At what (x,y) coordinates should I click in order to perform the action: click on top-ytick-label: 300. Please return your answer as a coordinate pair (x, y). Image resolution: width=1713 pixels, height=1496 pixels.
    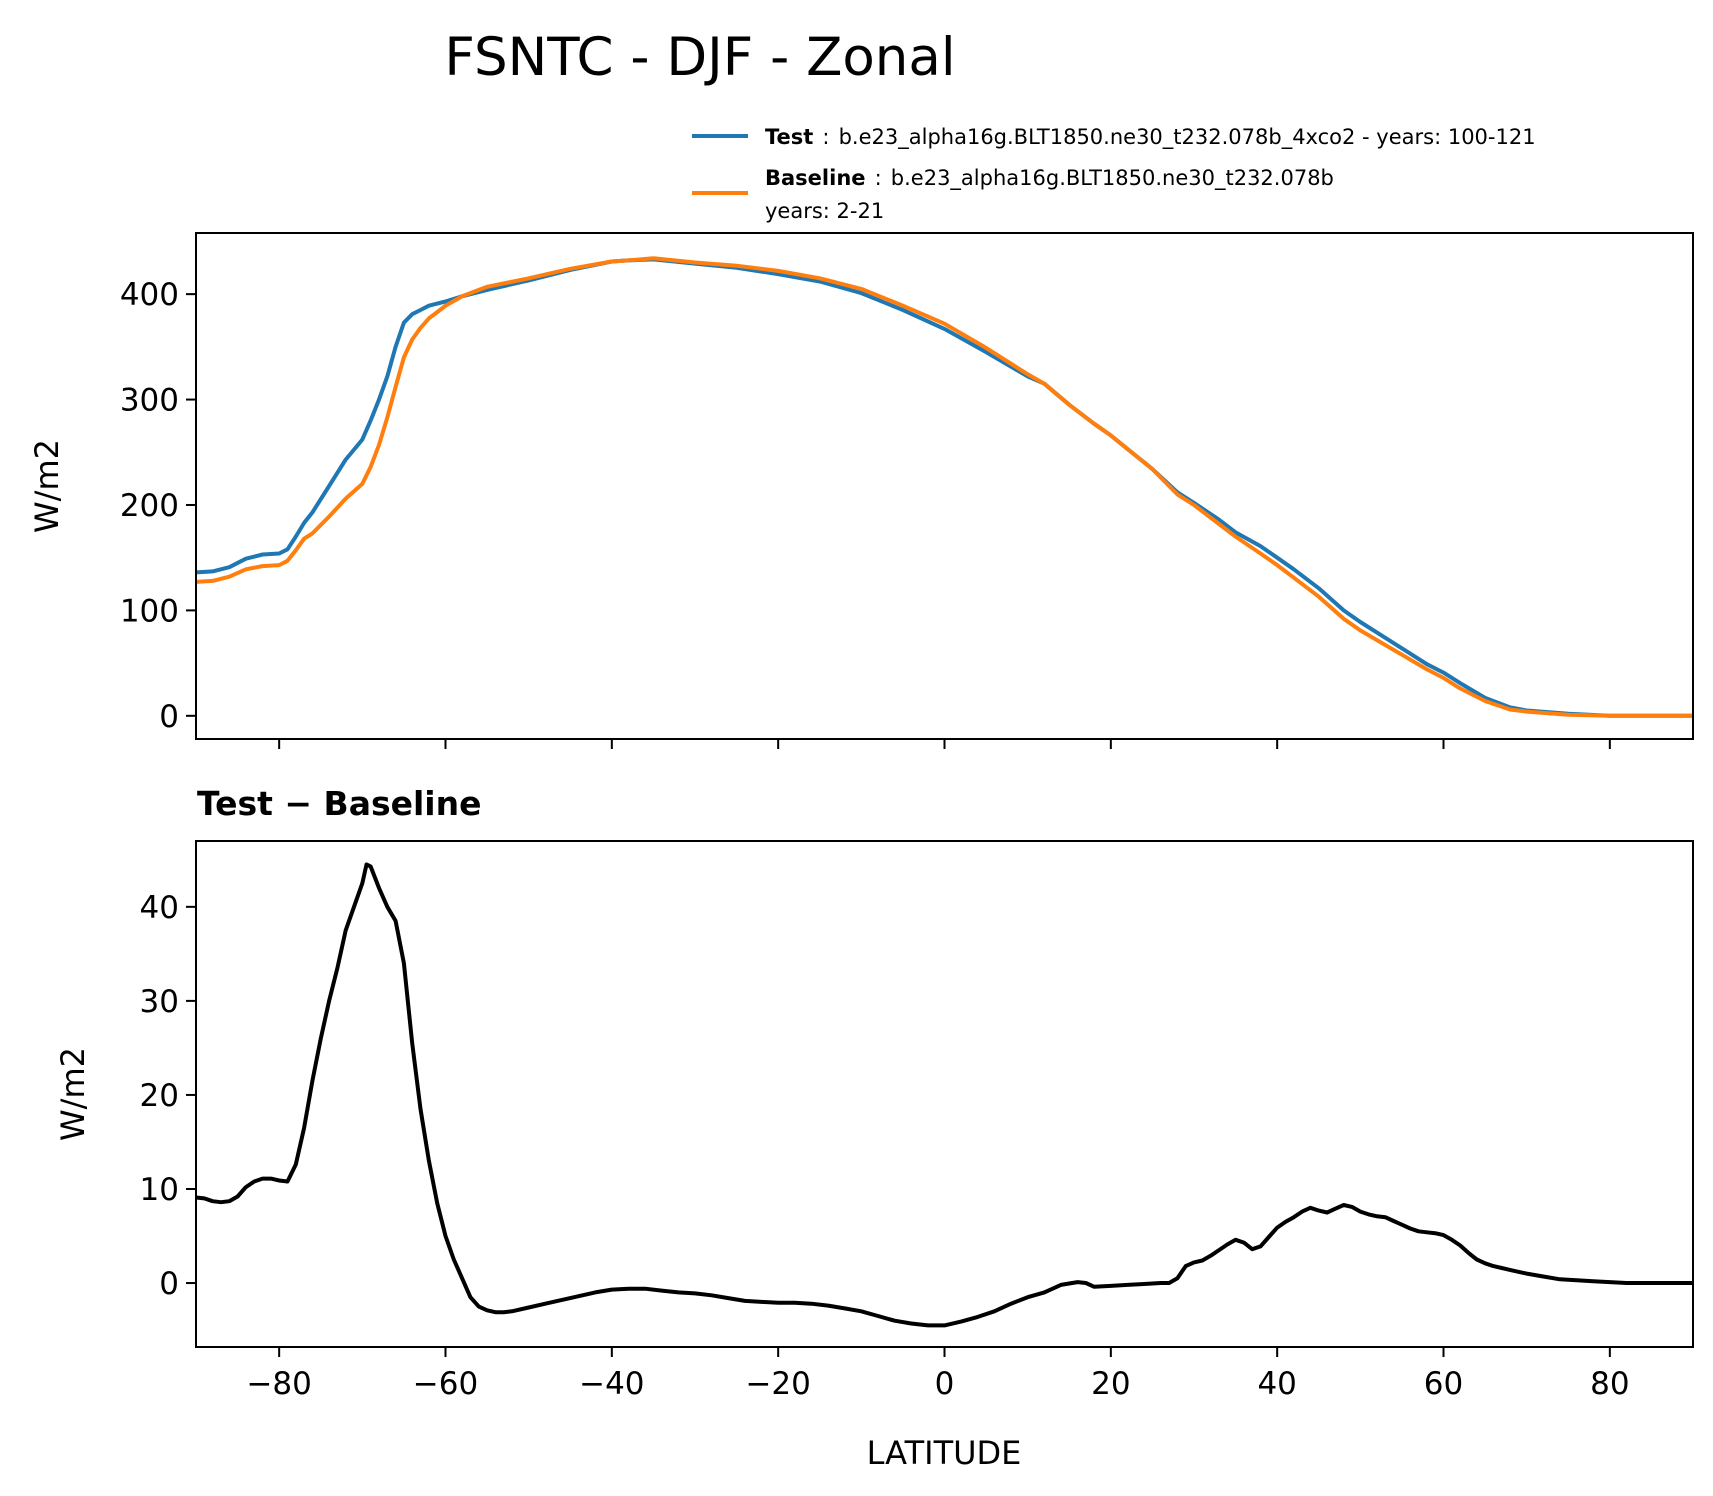
    Looking at the image, I should click on (149, 401).